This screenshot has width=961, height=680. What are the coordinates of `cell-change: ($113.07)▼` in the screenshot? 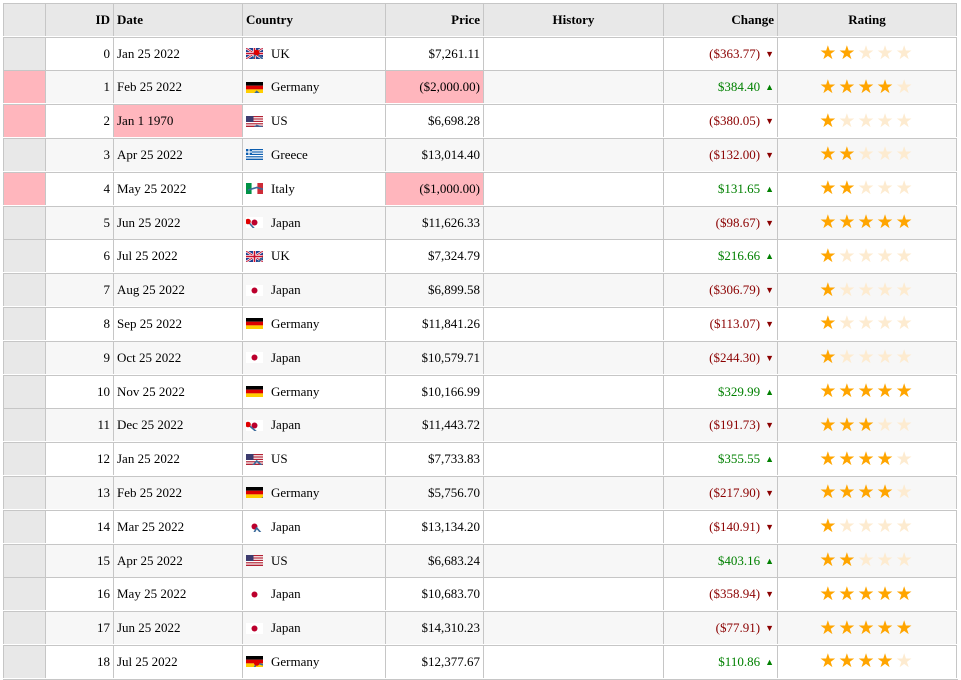 It's located at (720, 323).